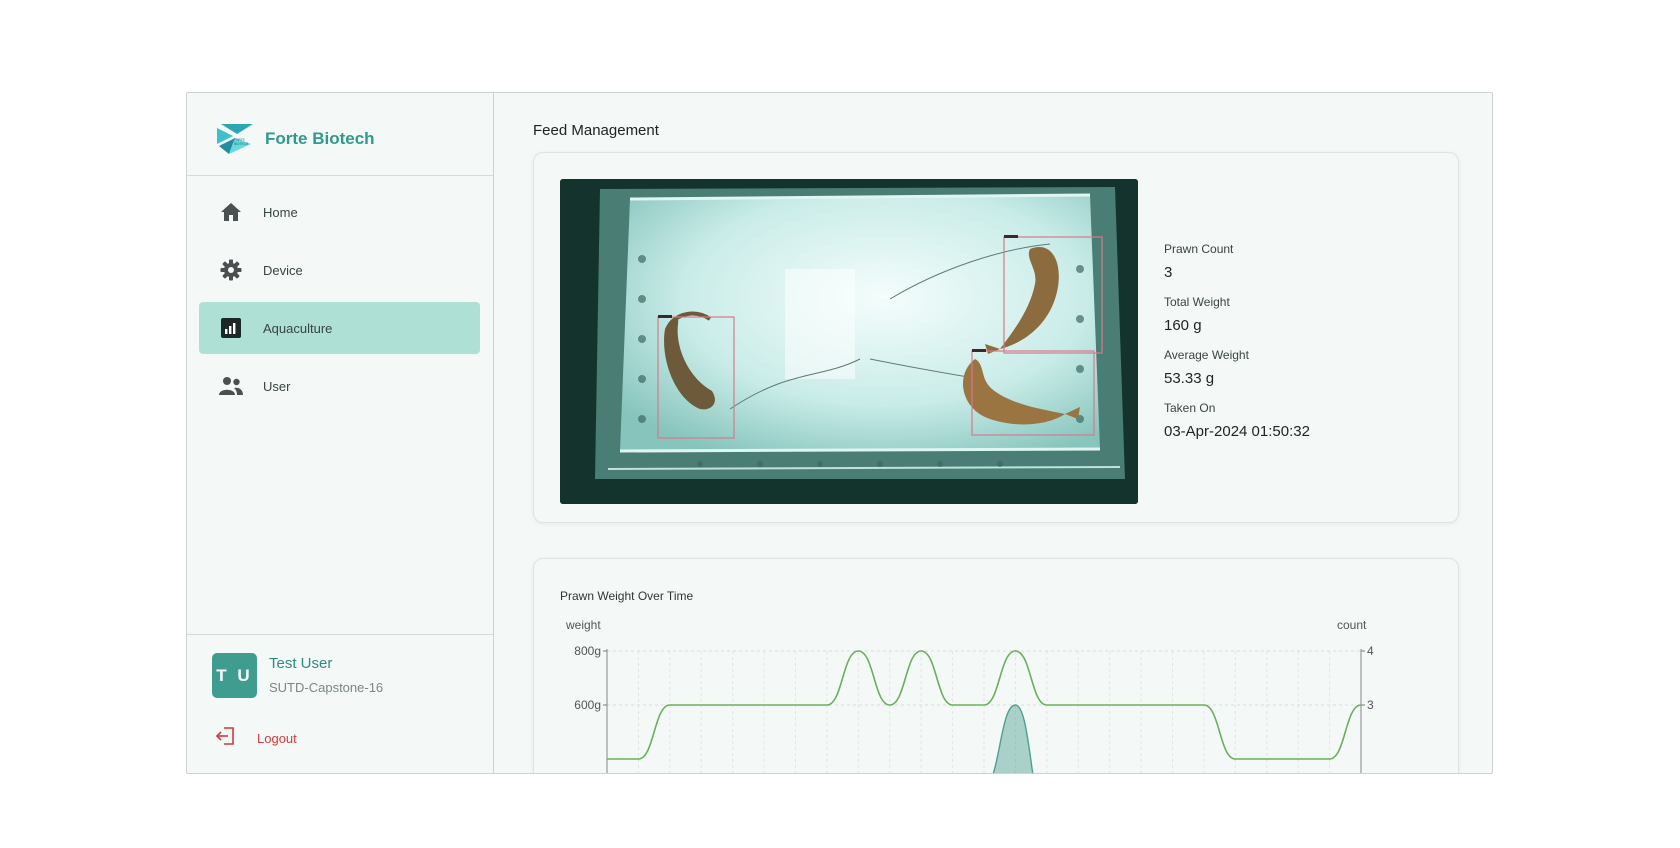 This screenshot has width=1680, height=848. I want to click on sidebar-item-device: Device, so click(339, 270).